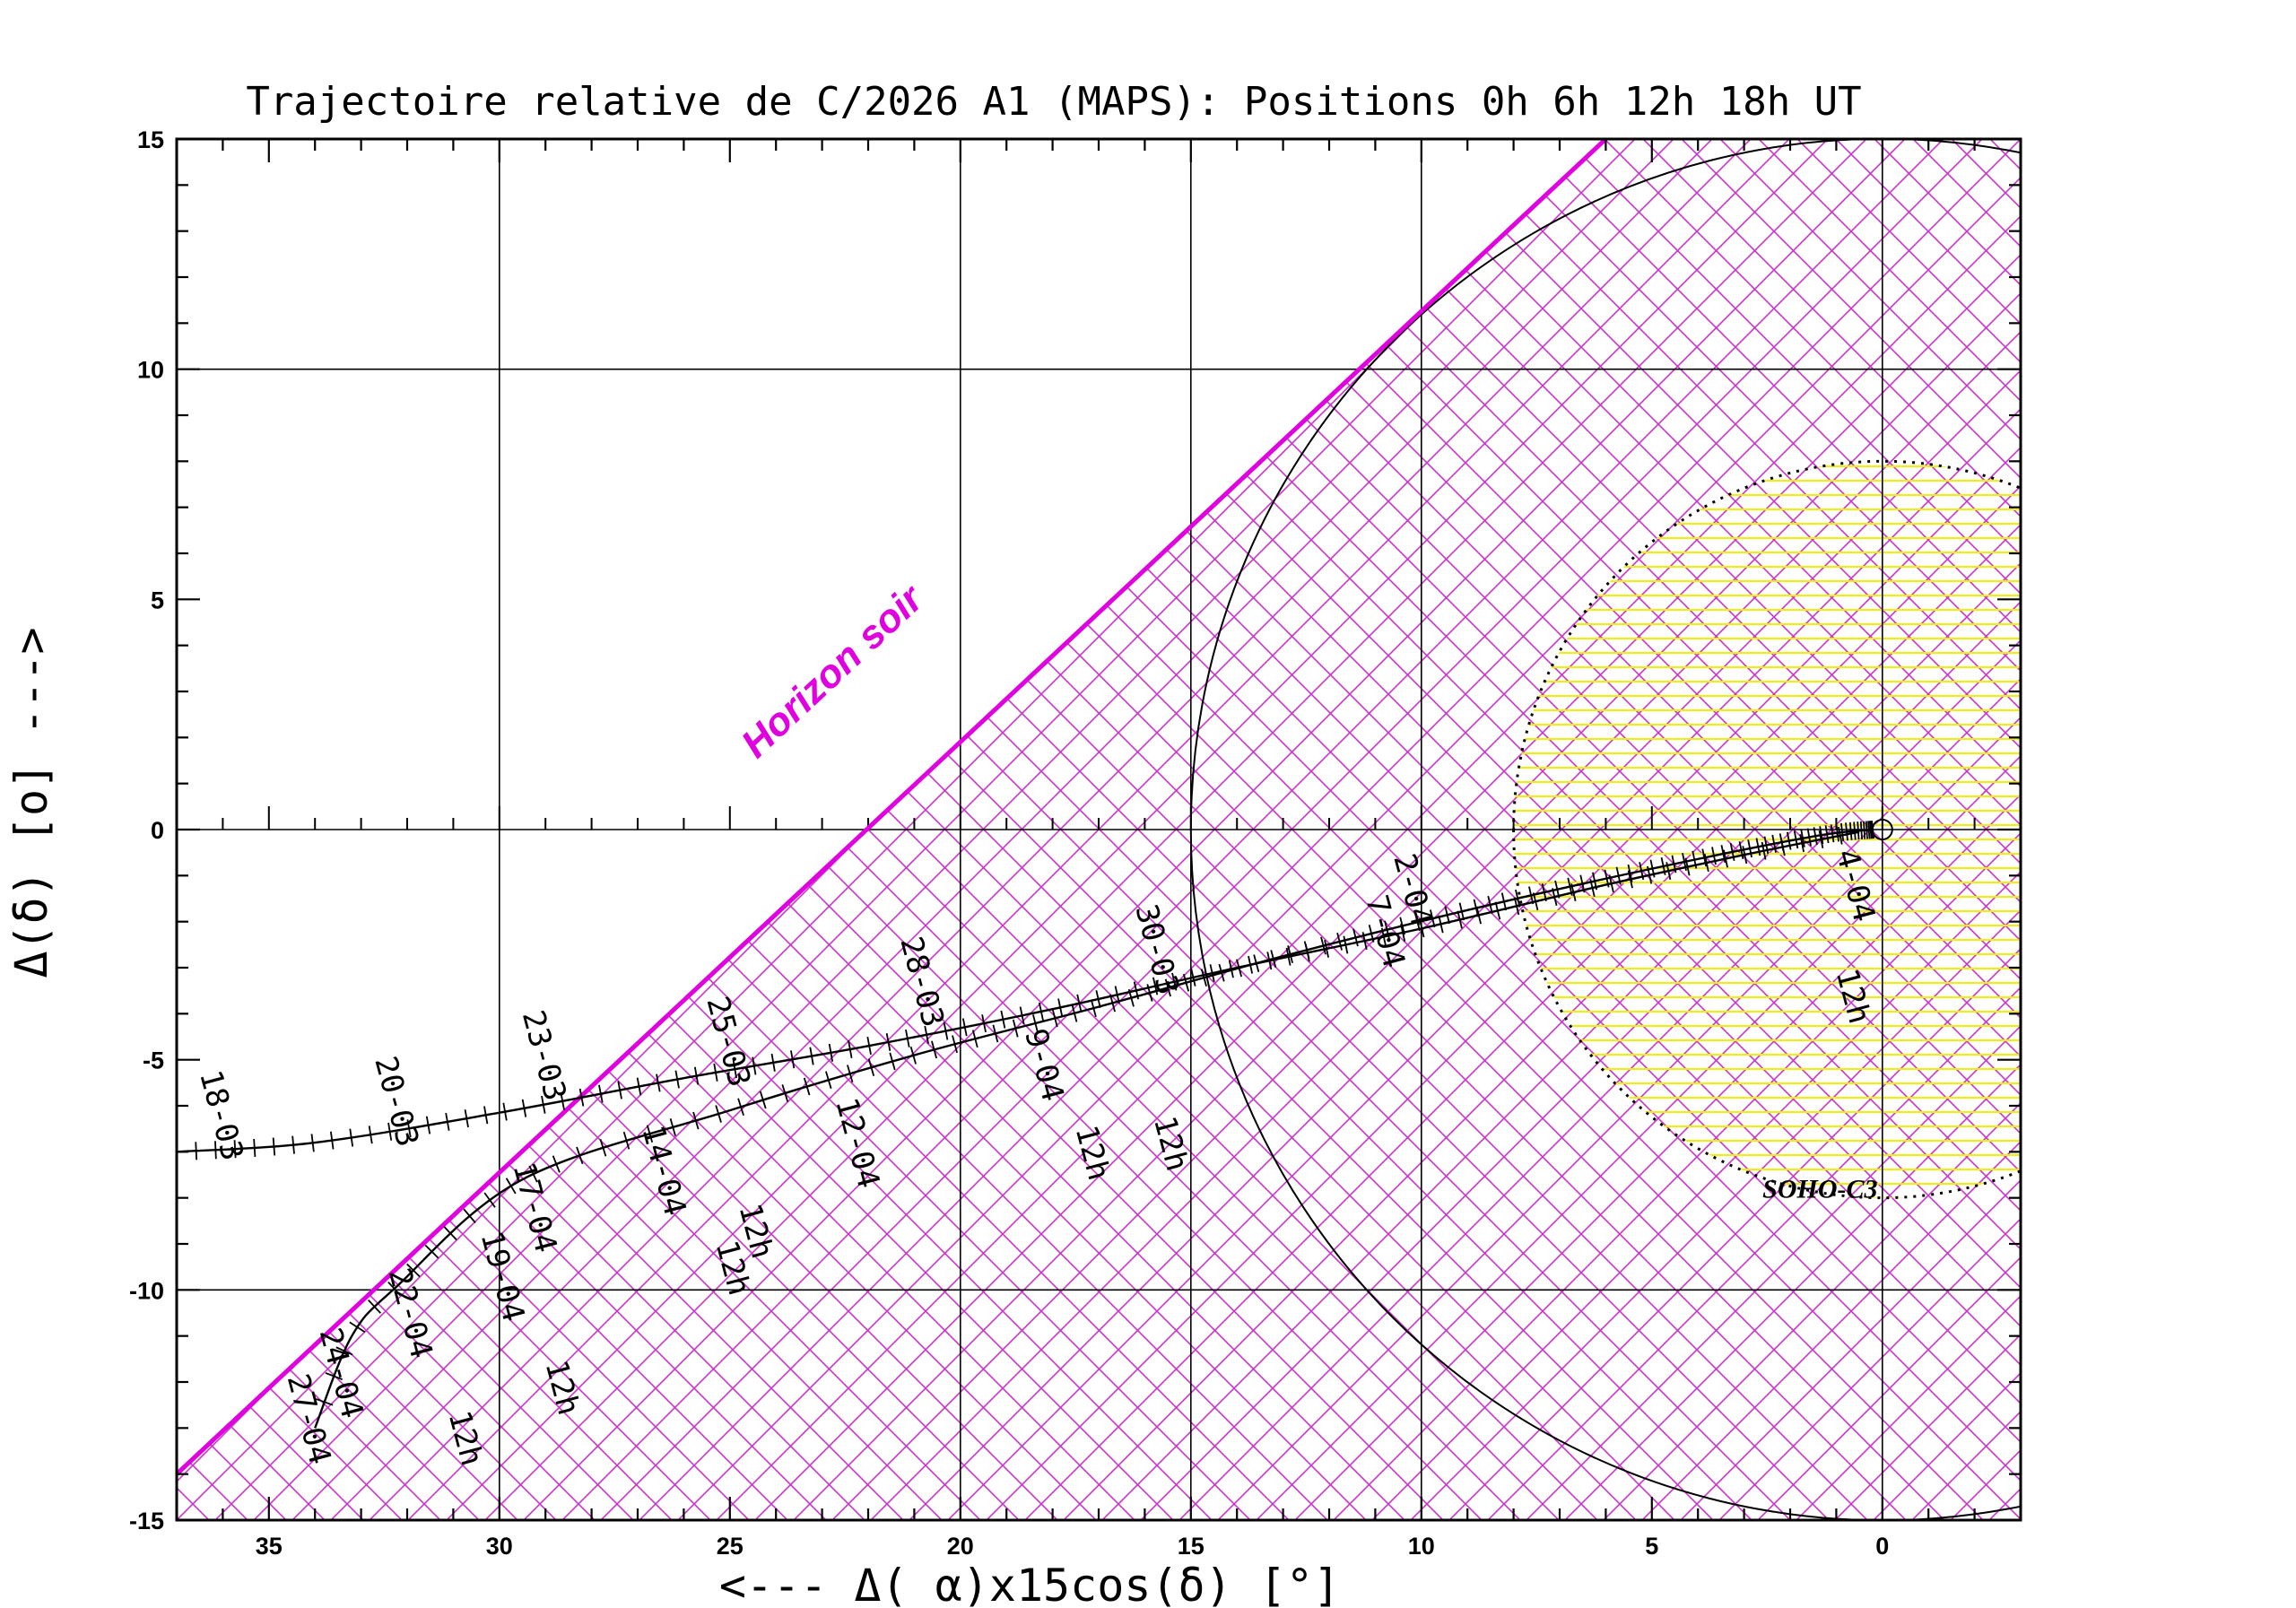  I want to click on y-tick-label: -10, so click(146, 1291).